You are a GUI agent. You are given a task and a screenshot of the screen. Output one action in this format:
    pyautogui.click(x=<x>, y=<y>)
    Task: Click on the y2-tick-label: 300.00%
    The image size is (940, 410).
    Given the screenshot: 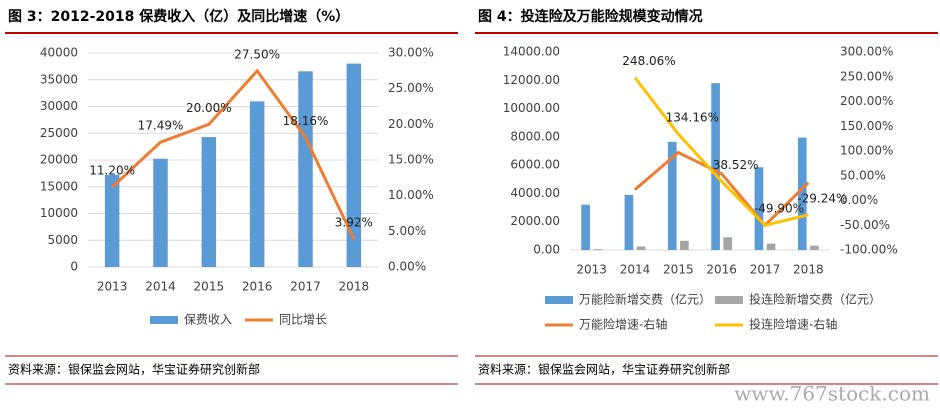 What is the action you would take?
    pyautogui.click(x=866, y=52)
    